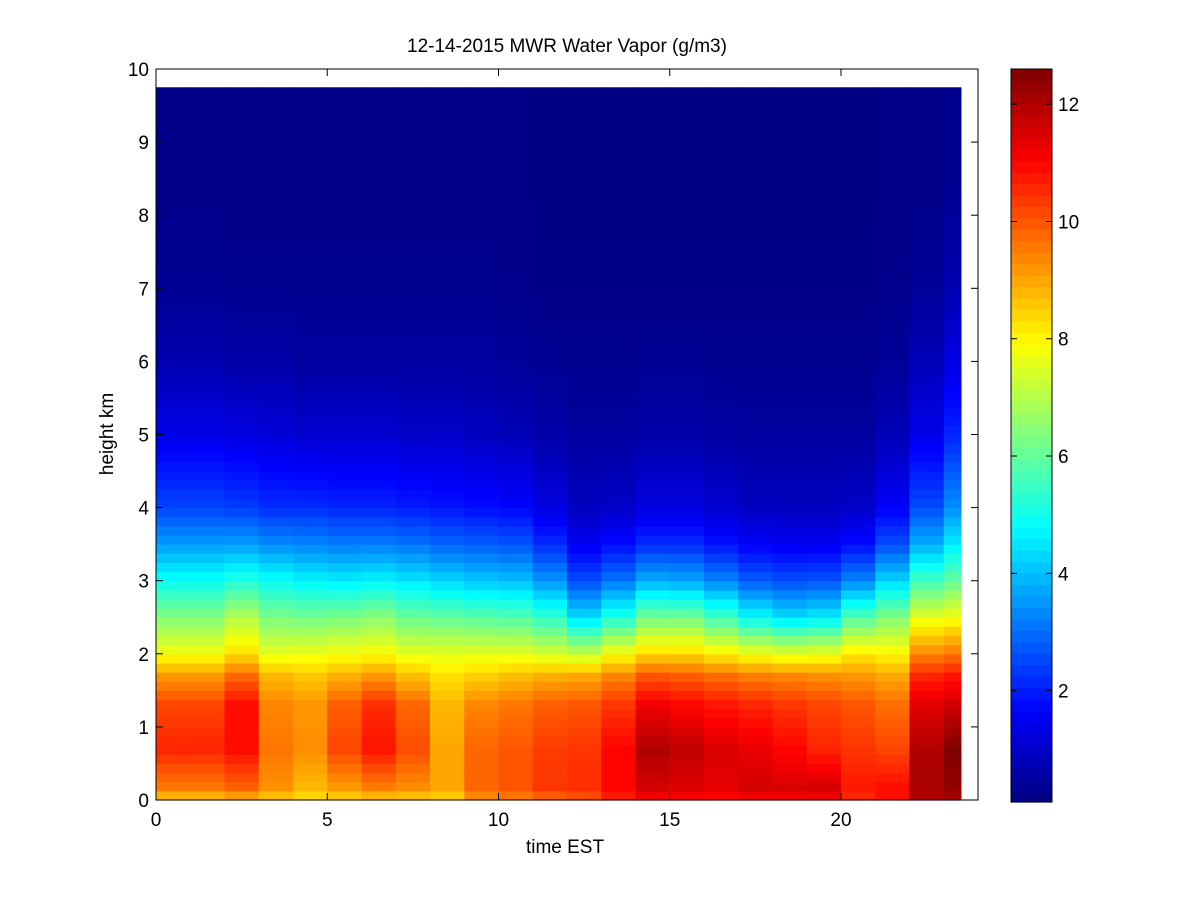 This screenshot has height=900, width=1200. Describe the element at coordinates (138, 70) in the screenshot. I see `y-tick-label: 10` at that location.